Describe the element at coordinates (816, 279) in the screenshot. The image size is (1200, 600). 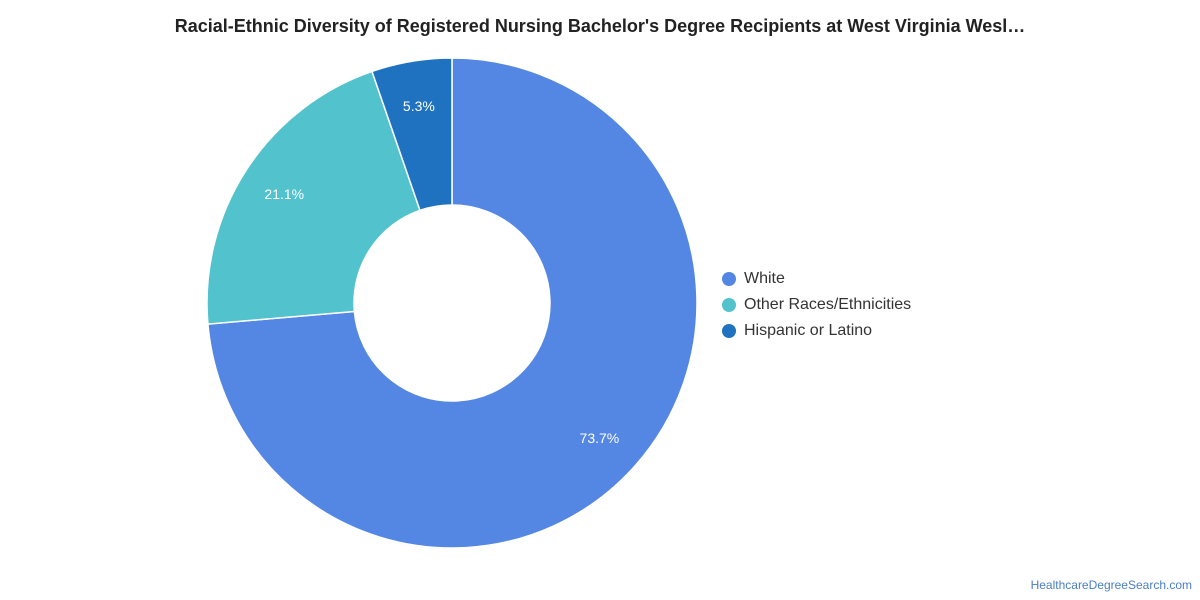
I see `legend-item-white: White` at that location.